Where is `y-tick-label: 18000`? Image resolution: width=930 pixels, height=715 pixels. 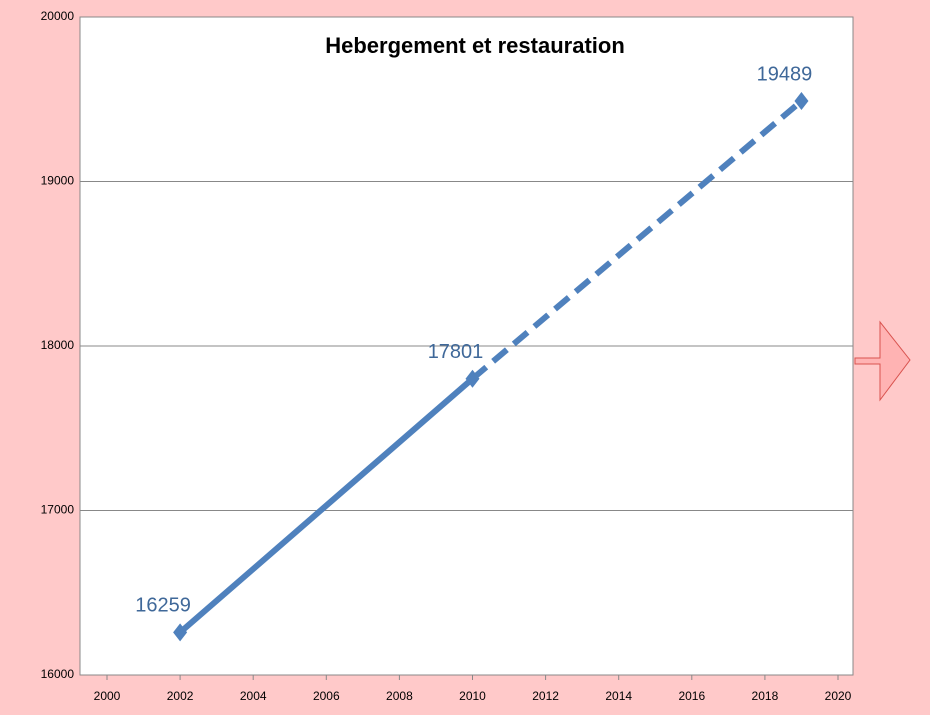
y-tick-label: 18000 is located at coordinates (58, 345).